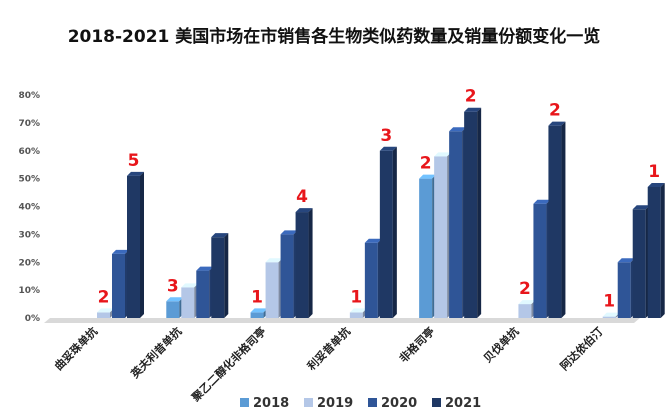 The height and width of the screenshot is (420, 668). Describe the element at coordinates (334, 37) in the screenshot. I see `chart-title: 2018-2021 美国市场在市销售各生物类似药数量及销量份额变化一览` at that location.